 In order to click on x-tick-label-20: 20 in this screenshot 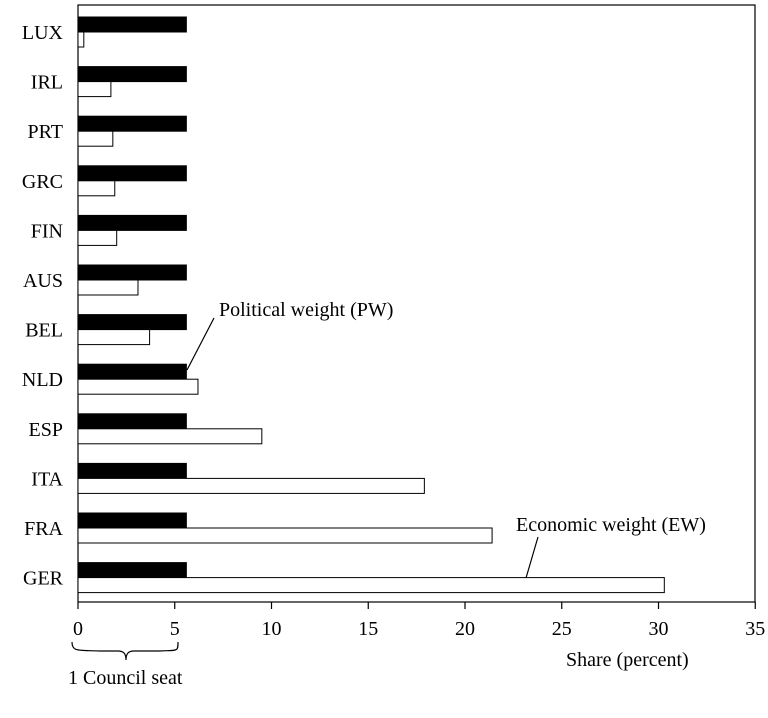, I will do `click(465, 629)`.